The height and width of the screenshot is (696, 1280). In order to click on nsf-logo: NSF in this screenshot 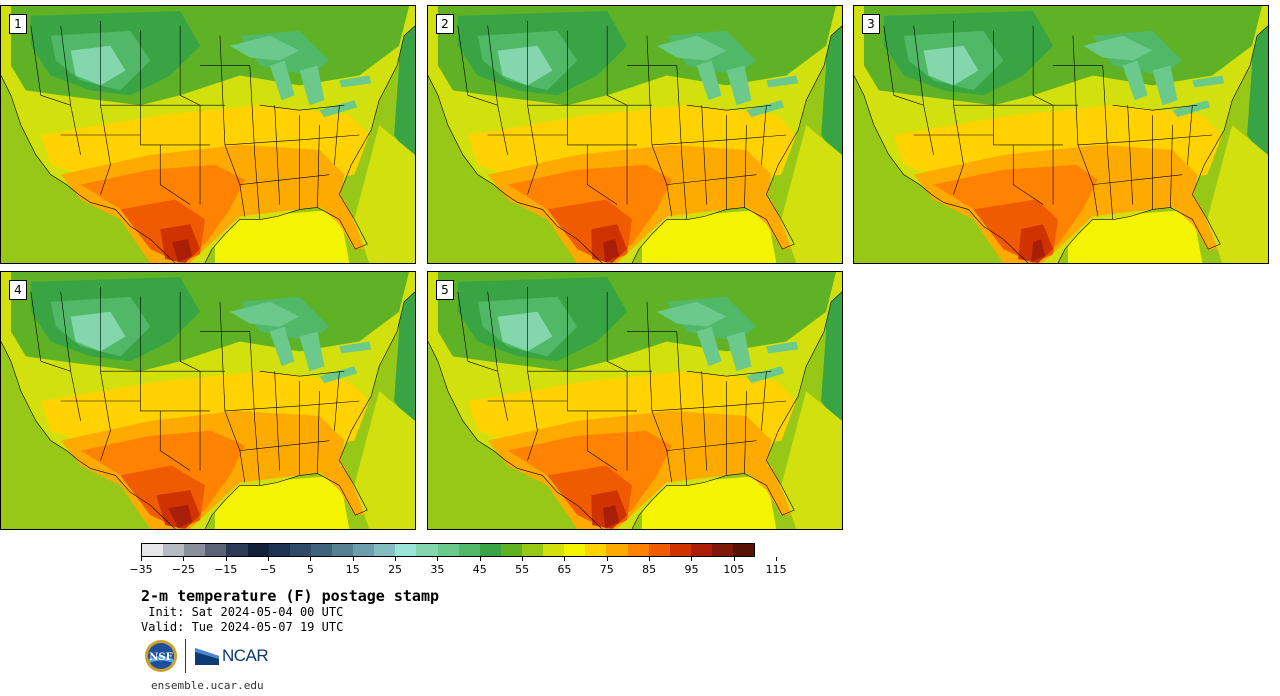, I will do `click(161, 656)`.